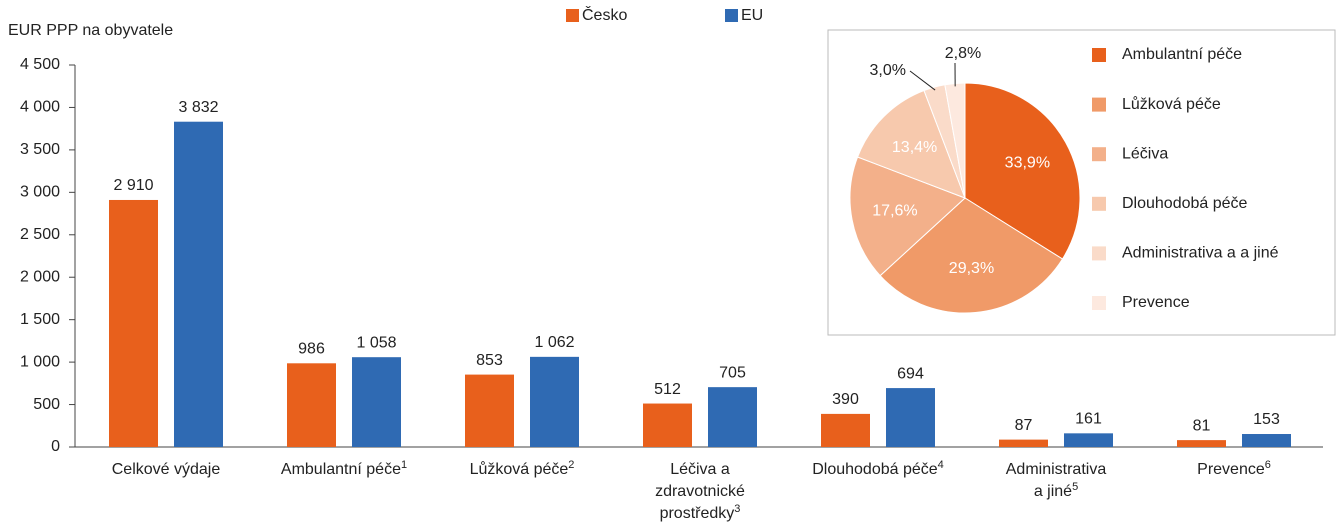 This screenshot has height=531, width=1340. I want to click on value-label: 87, so click(1024, 425).